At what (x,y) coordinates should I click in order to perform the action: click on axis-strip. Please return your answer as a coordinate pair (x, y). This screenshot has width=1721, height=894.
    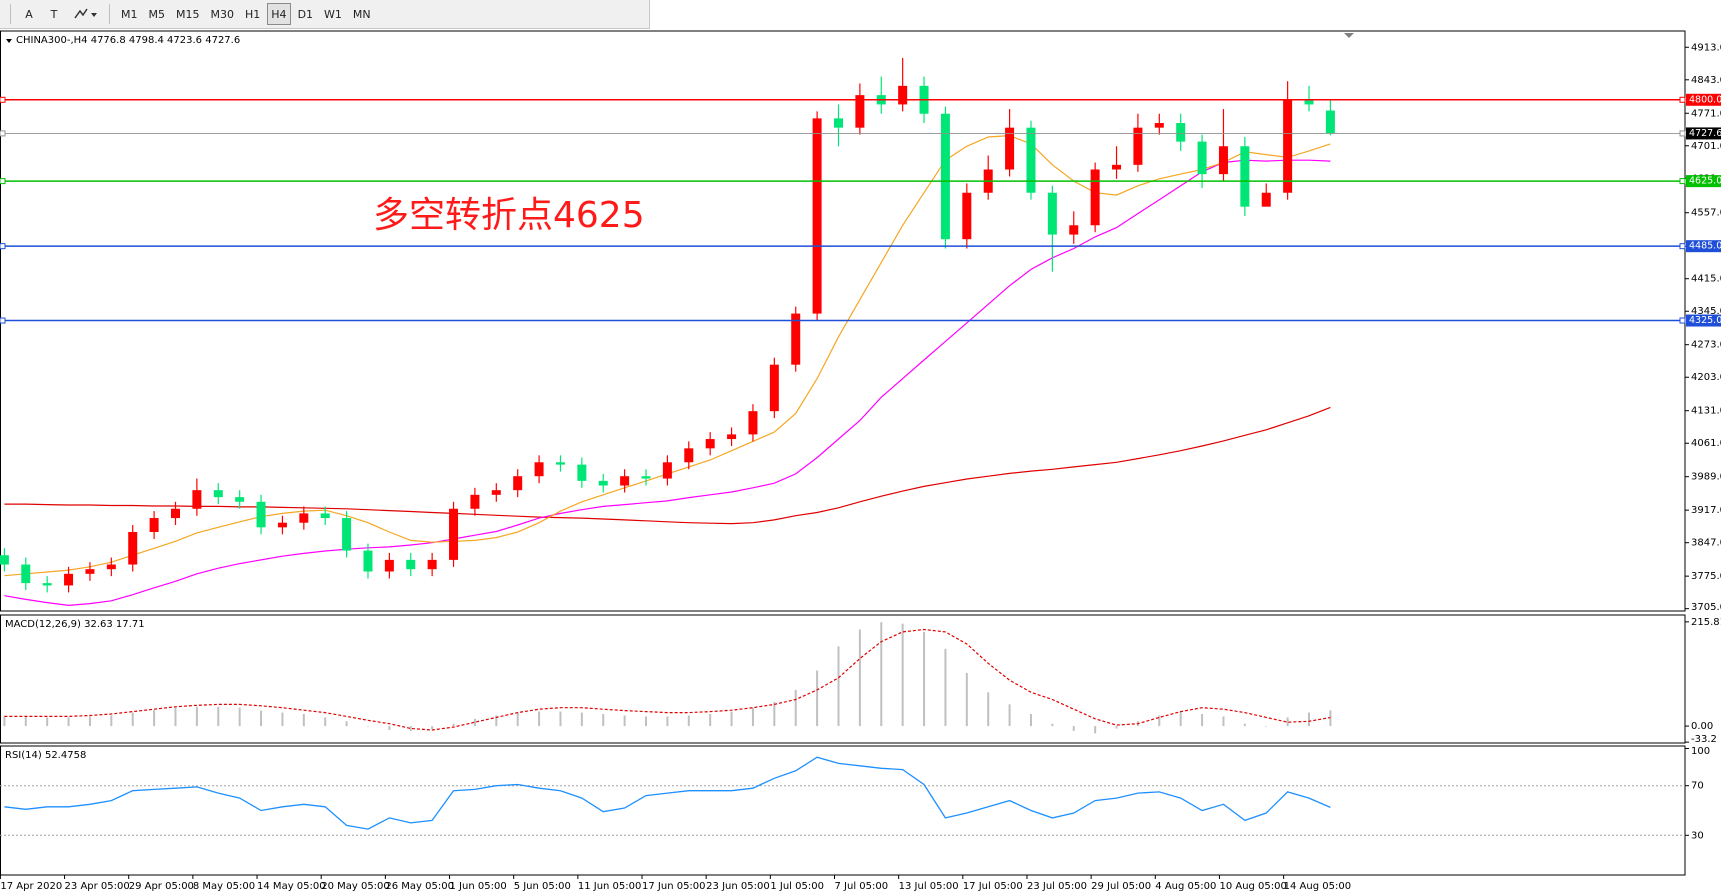
    Looking at the image, I should click on (1703, 453).